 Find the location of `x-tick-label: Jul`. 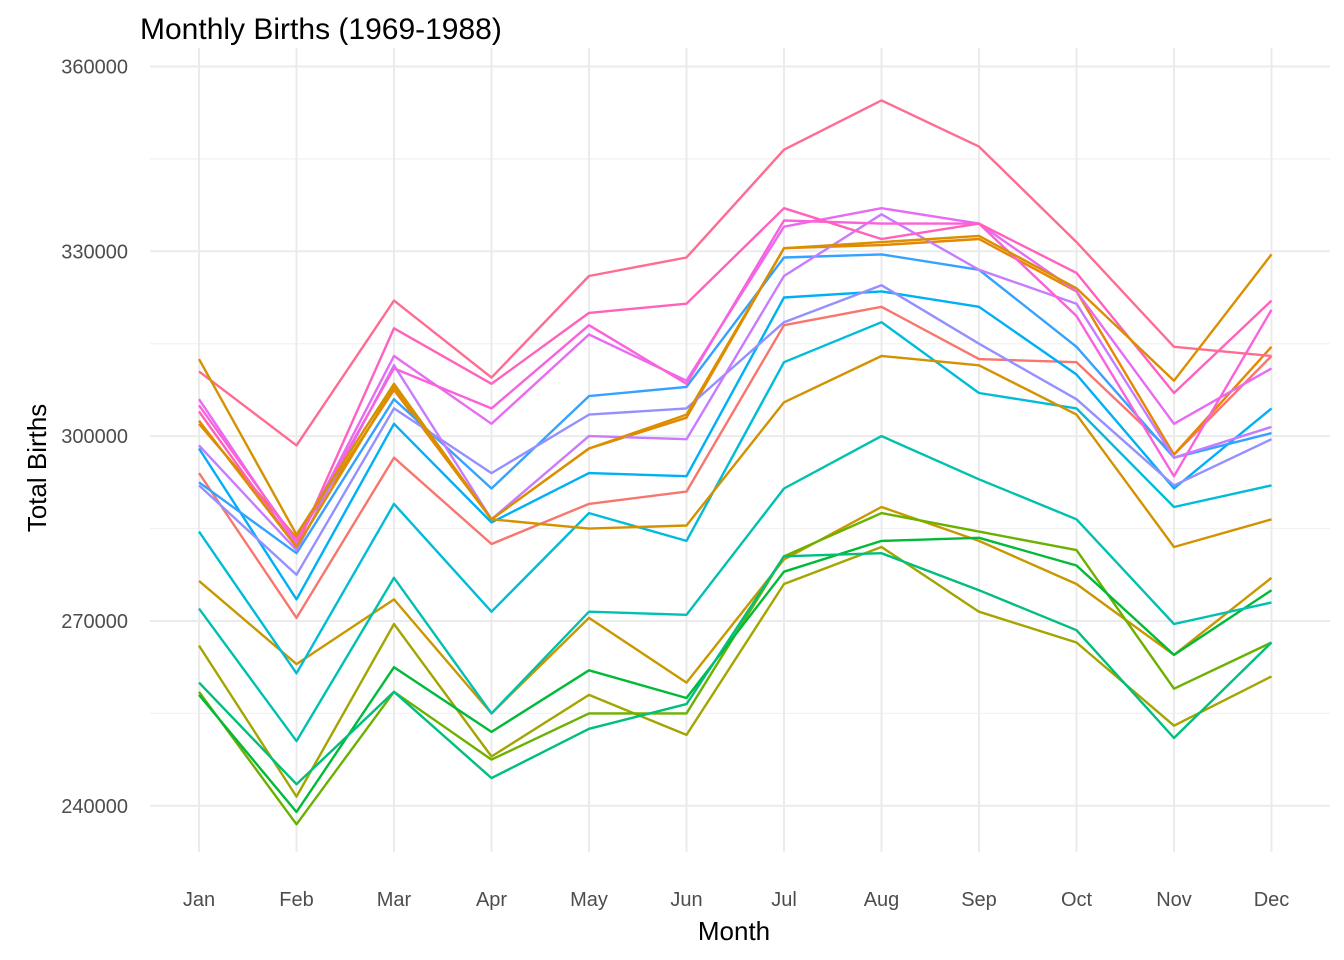

x-tick-label: Jul is located at coordinates (784, 900).